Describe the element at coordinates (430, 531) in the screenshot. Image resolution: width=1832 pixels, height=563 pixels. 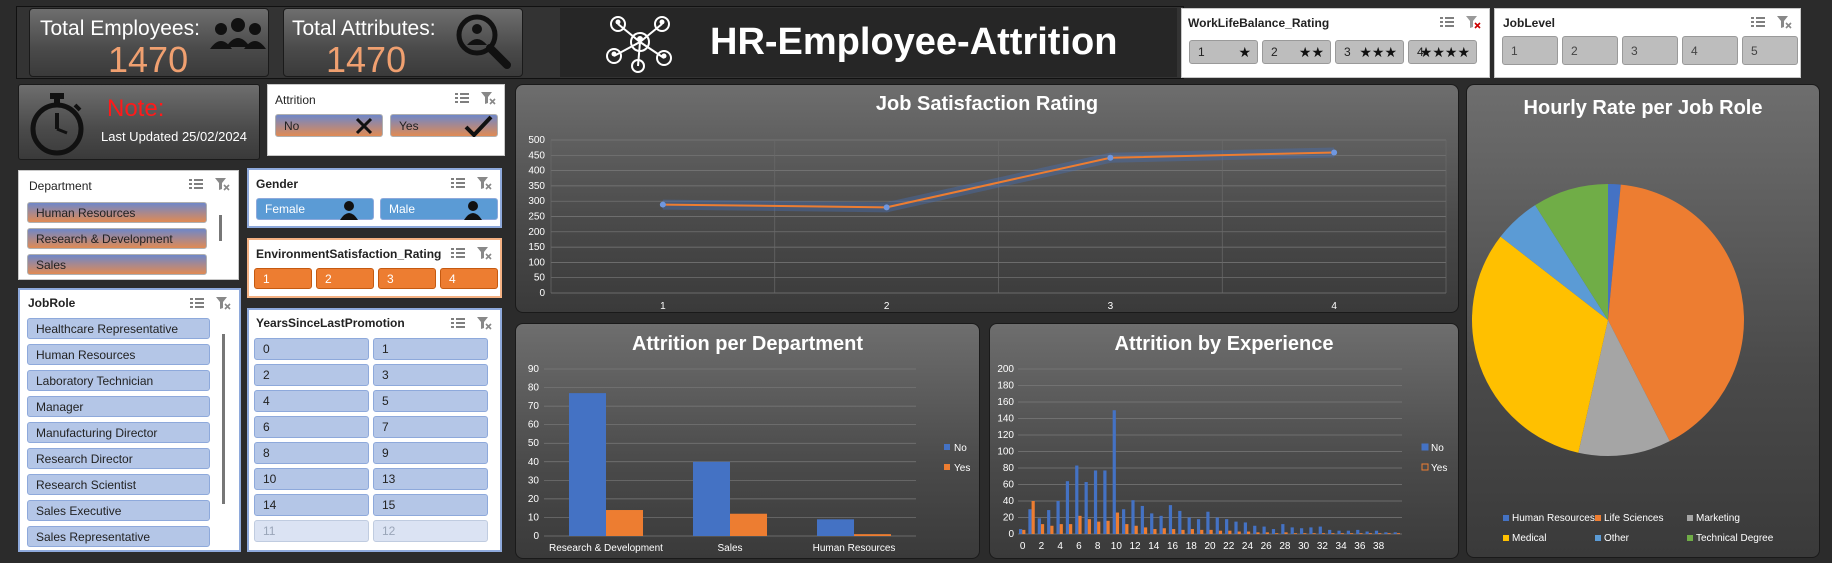
I see `promotion-item-12: 12` at that location.